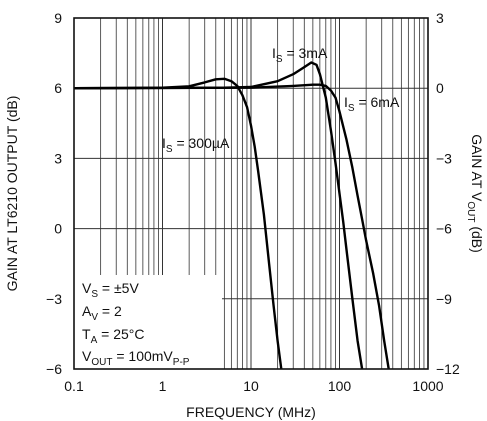 This screenshot has width=487, height=421. Describe the element at coordinates (440, 18) in the screenshot. I see `y2-tick-label: 3` at that location.